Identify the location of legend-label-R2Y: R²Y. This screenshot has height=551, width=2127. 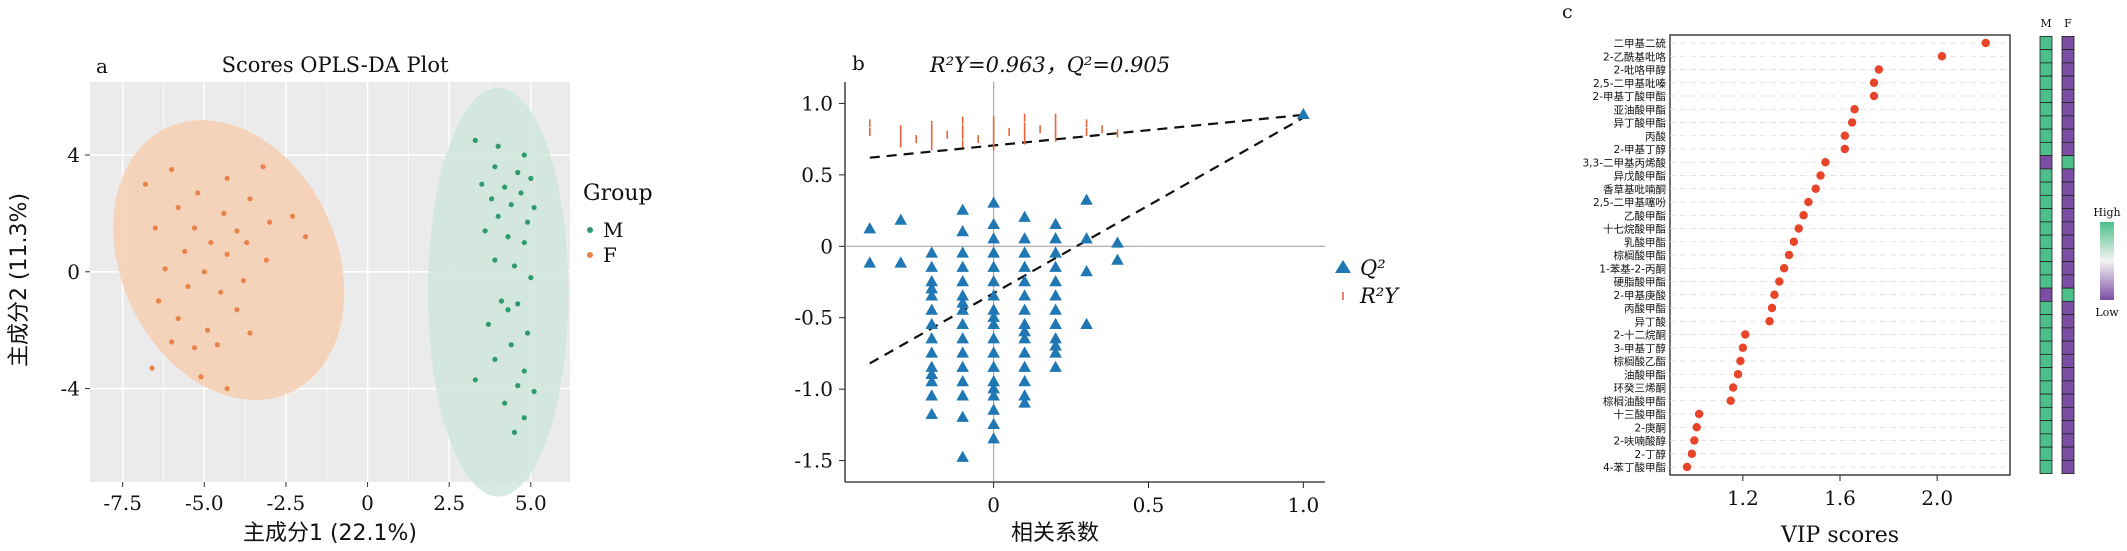
(1379, 296).